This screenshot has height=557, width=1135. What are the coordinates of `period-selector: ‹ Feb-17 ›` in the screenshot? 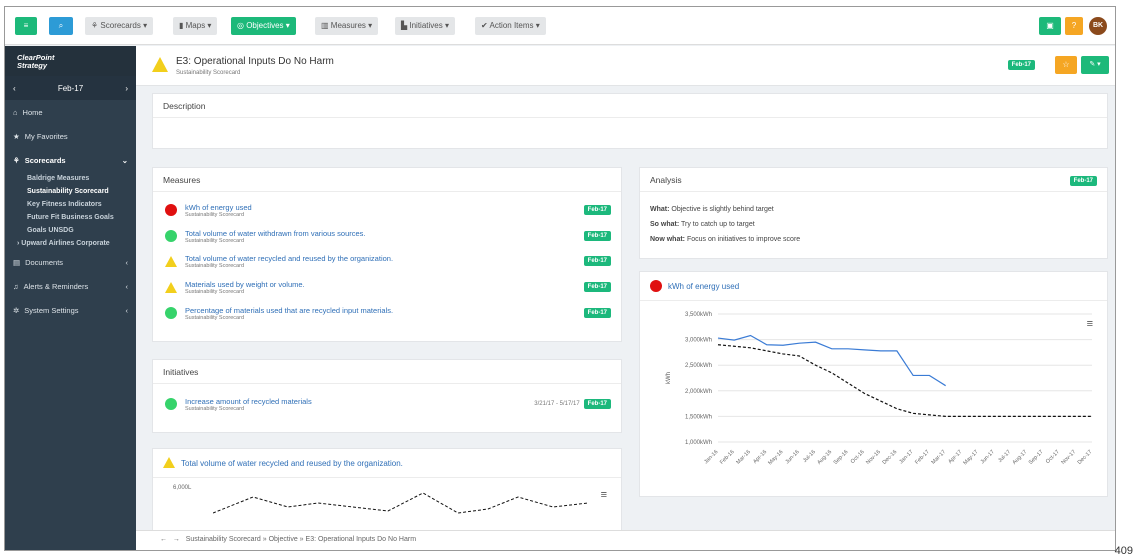 It's located at (70, 88).